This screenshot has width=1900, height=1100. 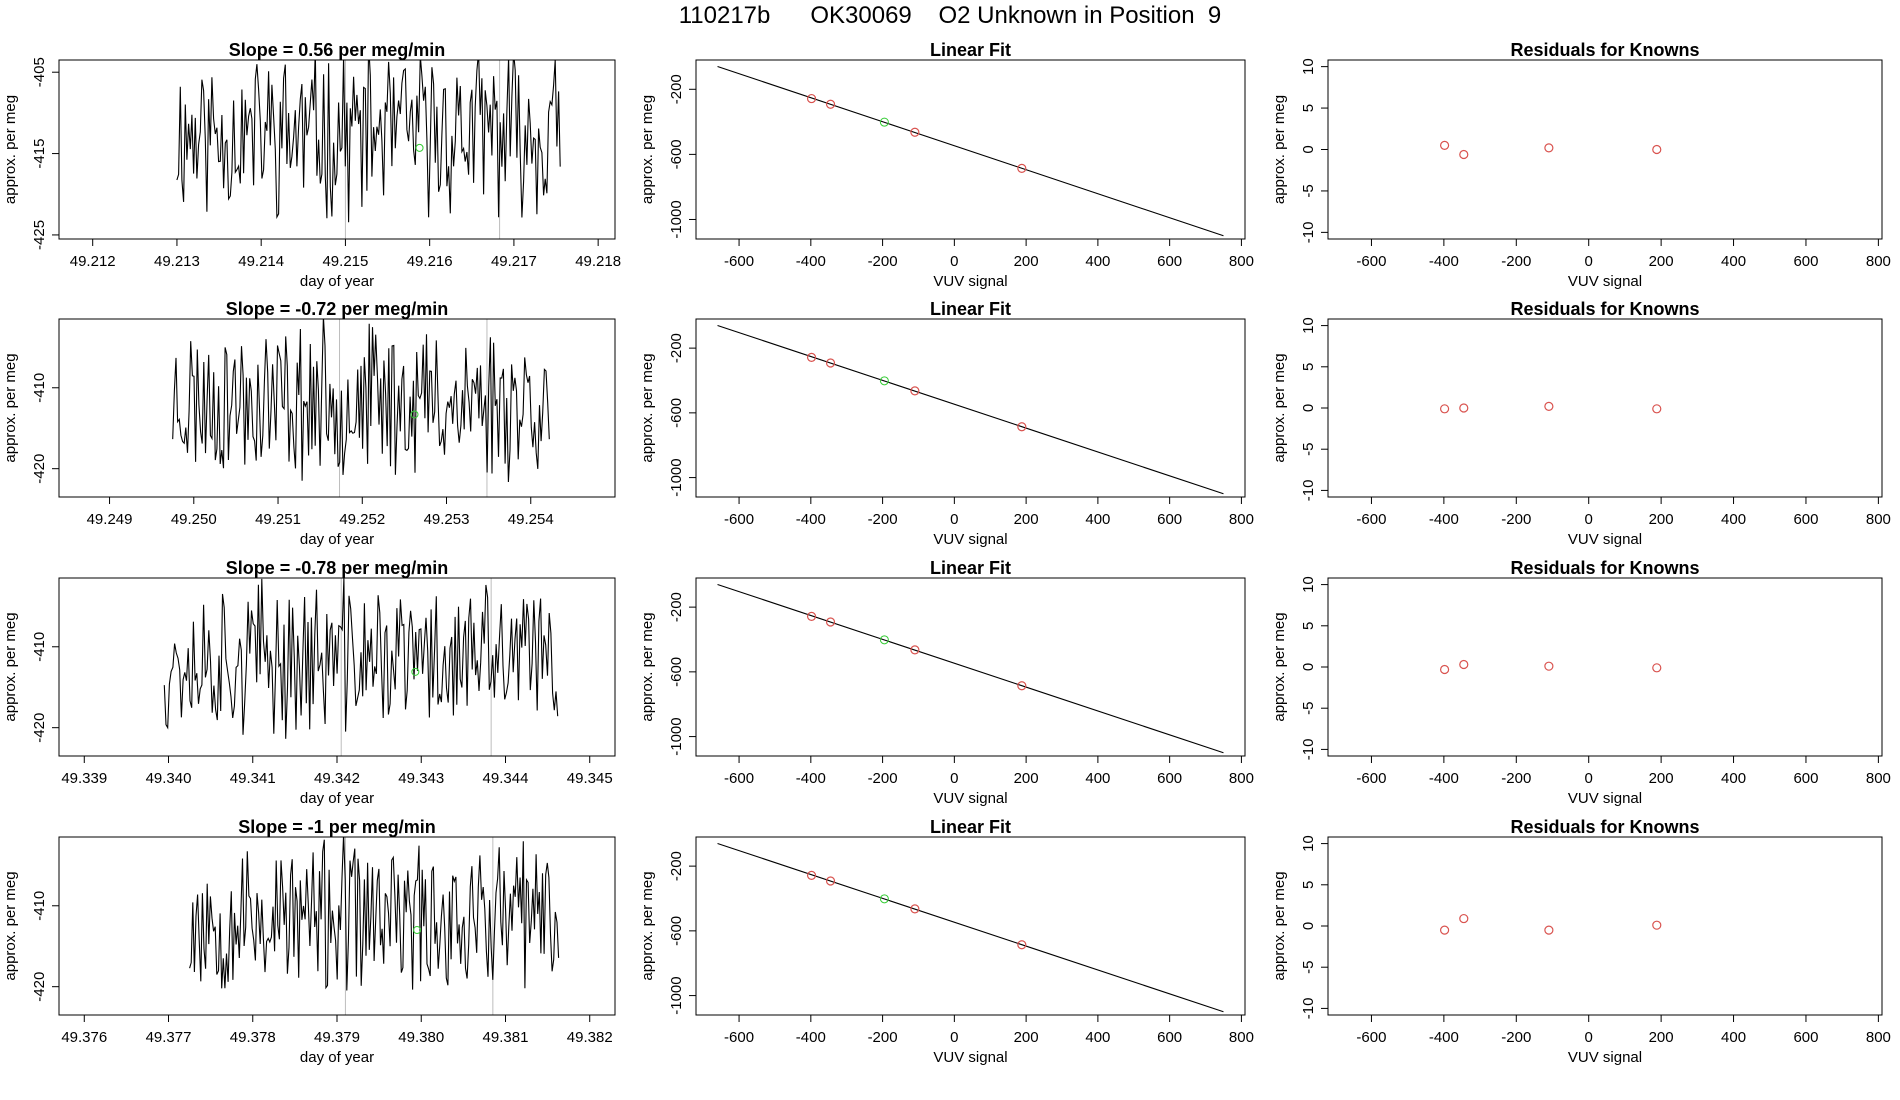 I want to click on y-tick-label: -415, so click(x=39, y=154).